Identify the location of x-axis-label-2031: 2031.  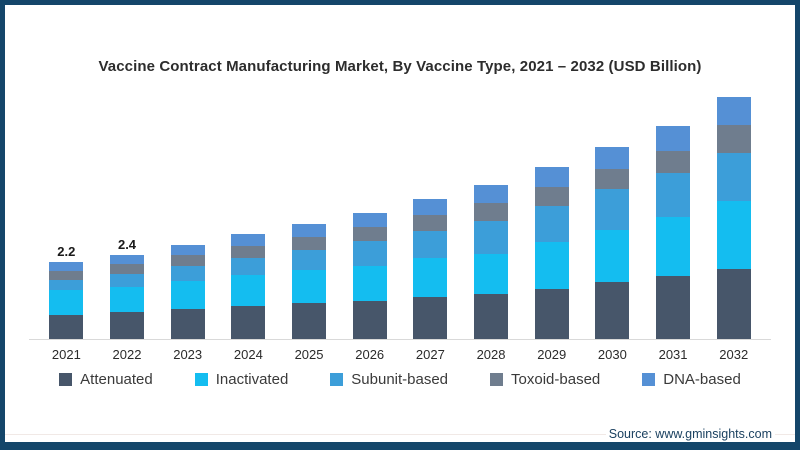
(673, 354).